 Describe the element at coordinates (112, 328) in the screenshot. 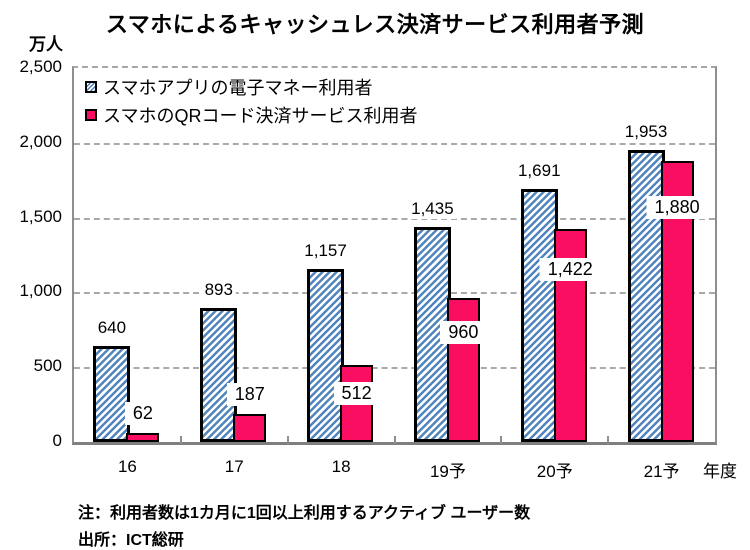

I see `bar-value-label: 640` at that location.